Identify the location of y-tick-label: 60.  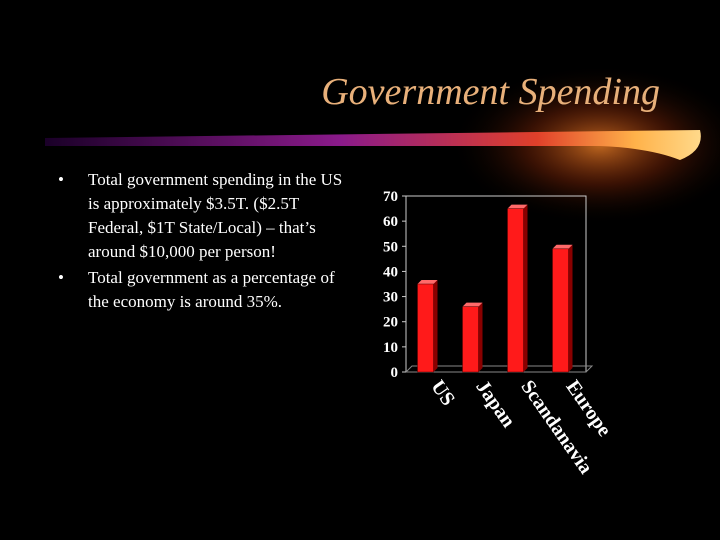
(390, 222).